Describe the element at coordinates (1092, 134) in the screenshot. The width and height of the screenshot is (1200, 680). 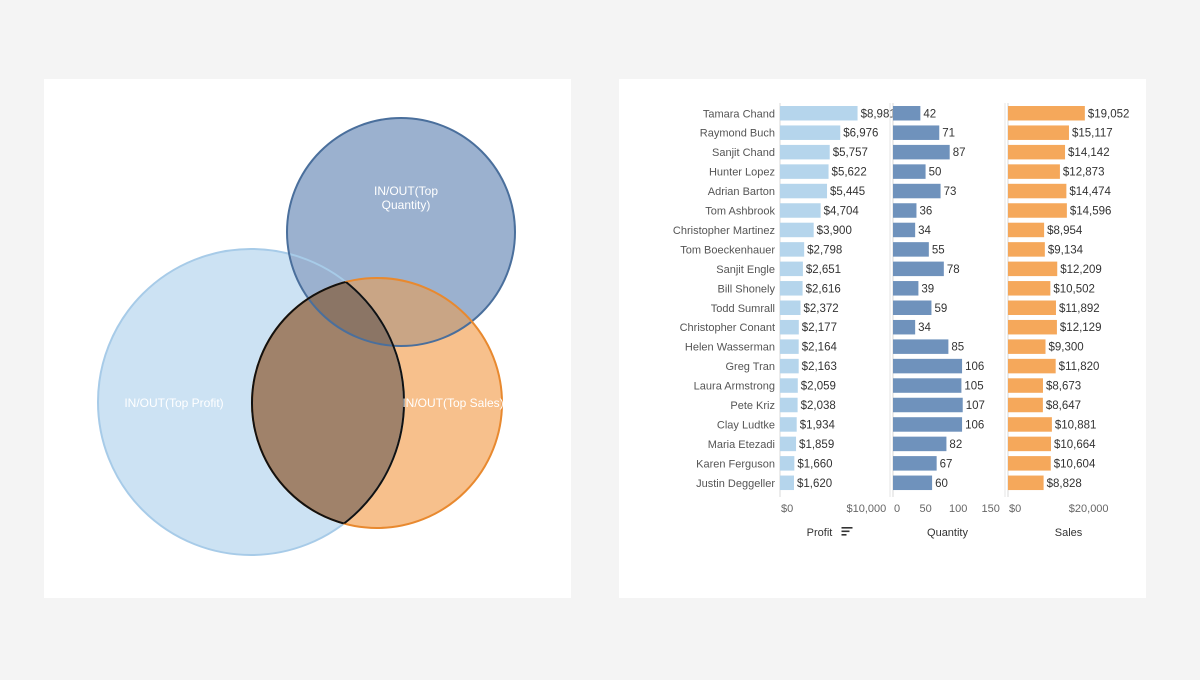
I see `sales-value-label: $15,117` at that location.